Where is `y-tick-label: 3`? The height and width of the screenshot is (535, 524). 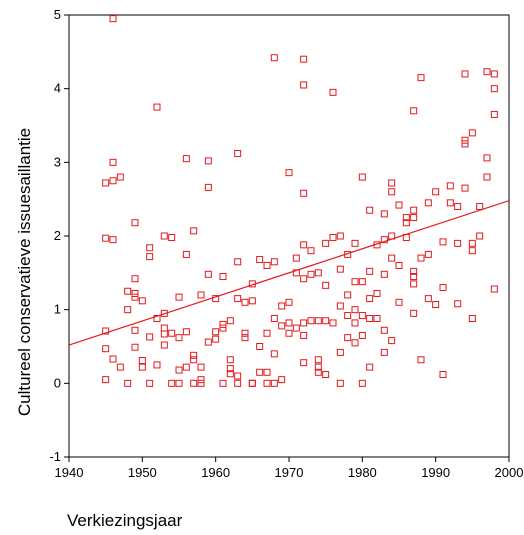
y-tick-label: 3 is located at coordinates (57, 161).